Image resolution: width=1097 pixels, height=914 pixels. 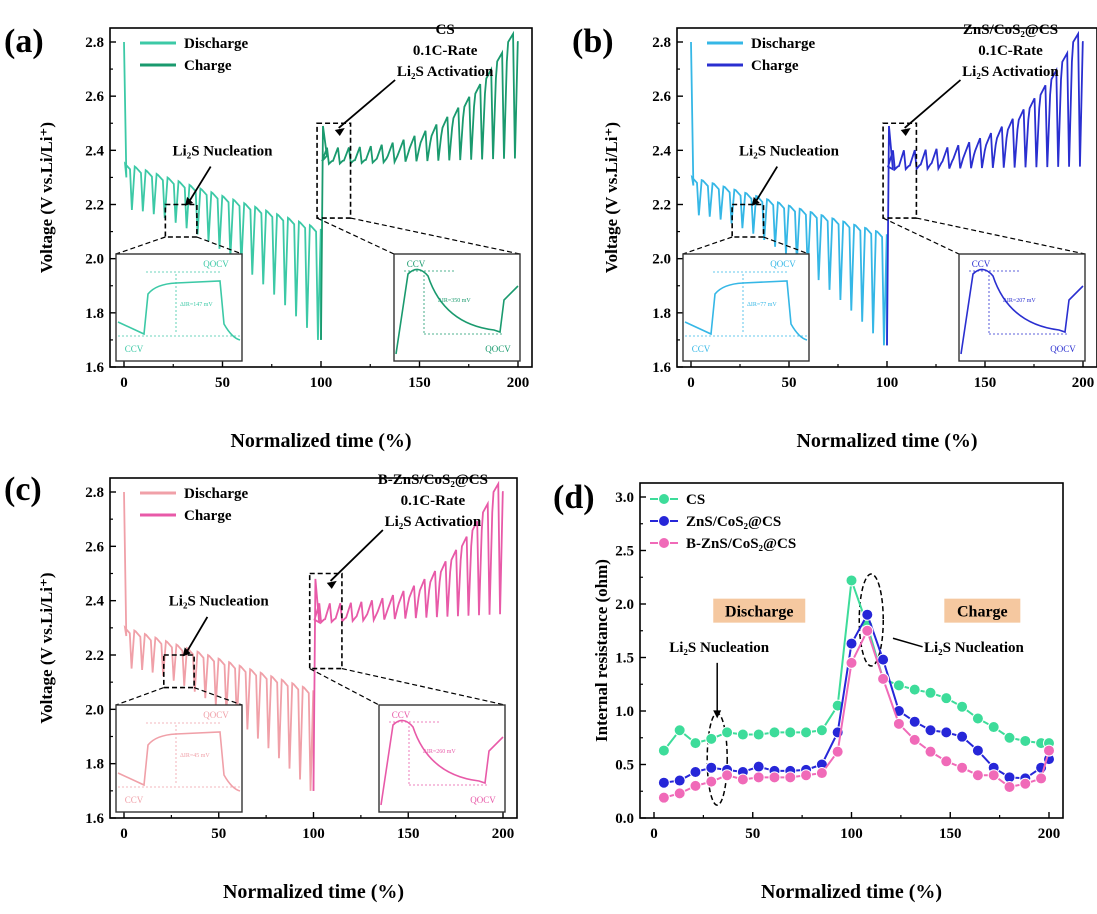 What do you see at coordinates (401, 715) in the screenshot?
I see `inset-top-label: CCV` at bounding box center [401, 715].